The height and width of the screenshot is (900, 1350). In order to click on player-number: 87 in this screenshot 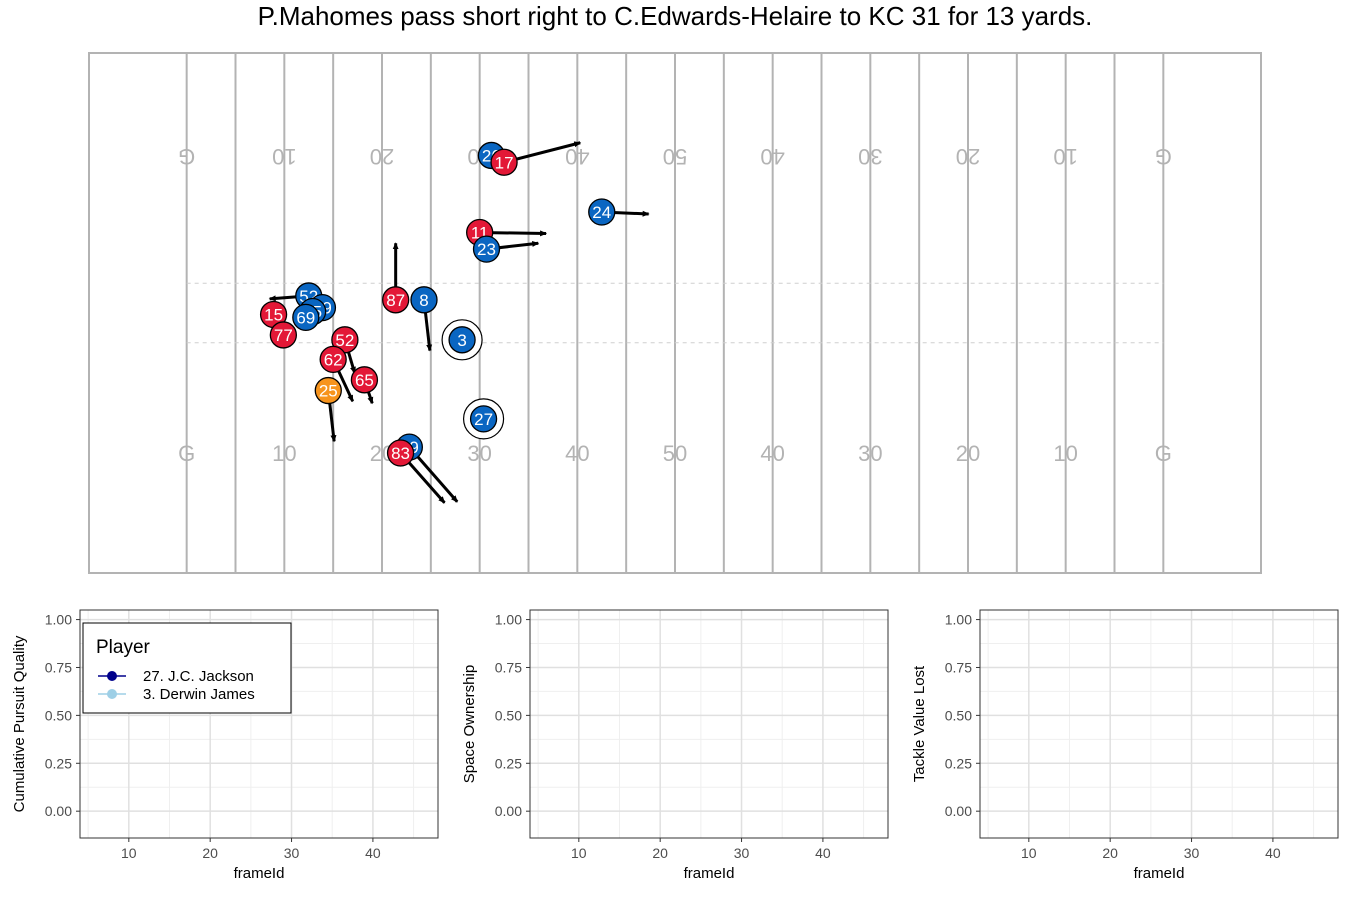, I will do `click(395, 300)`.